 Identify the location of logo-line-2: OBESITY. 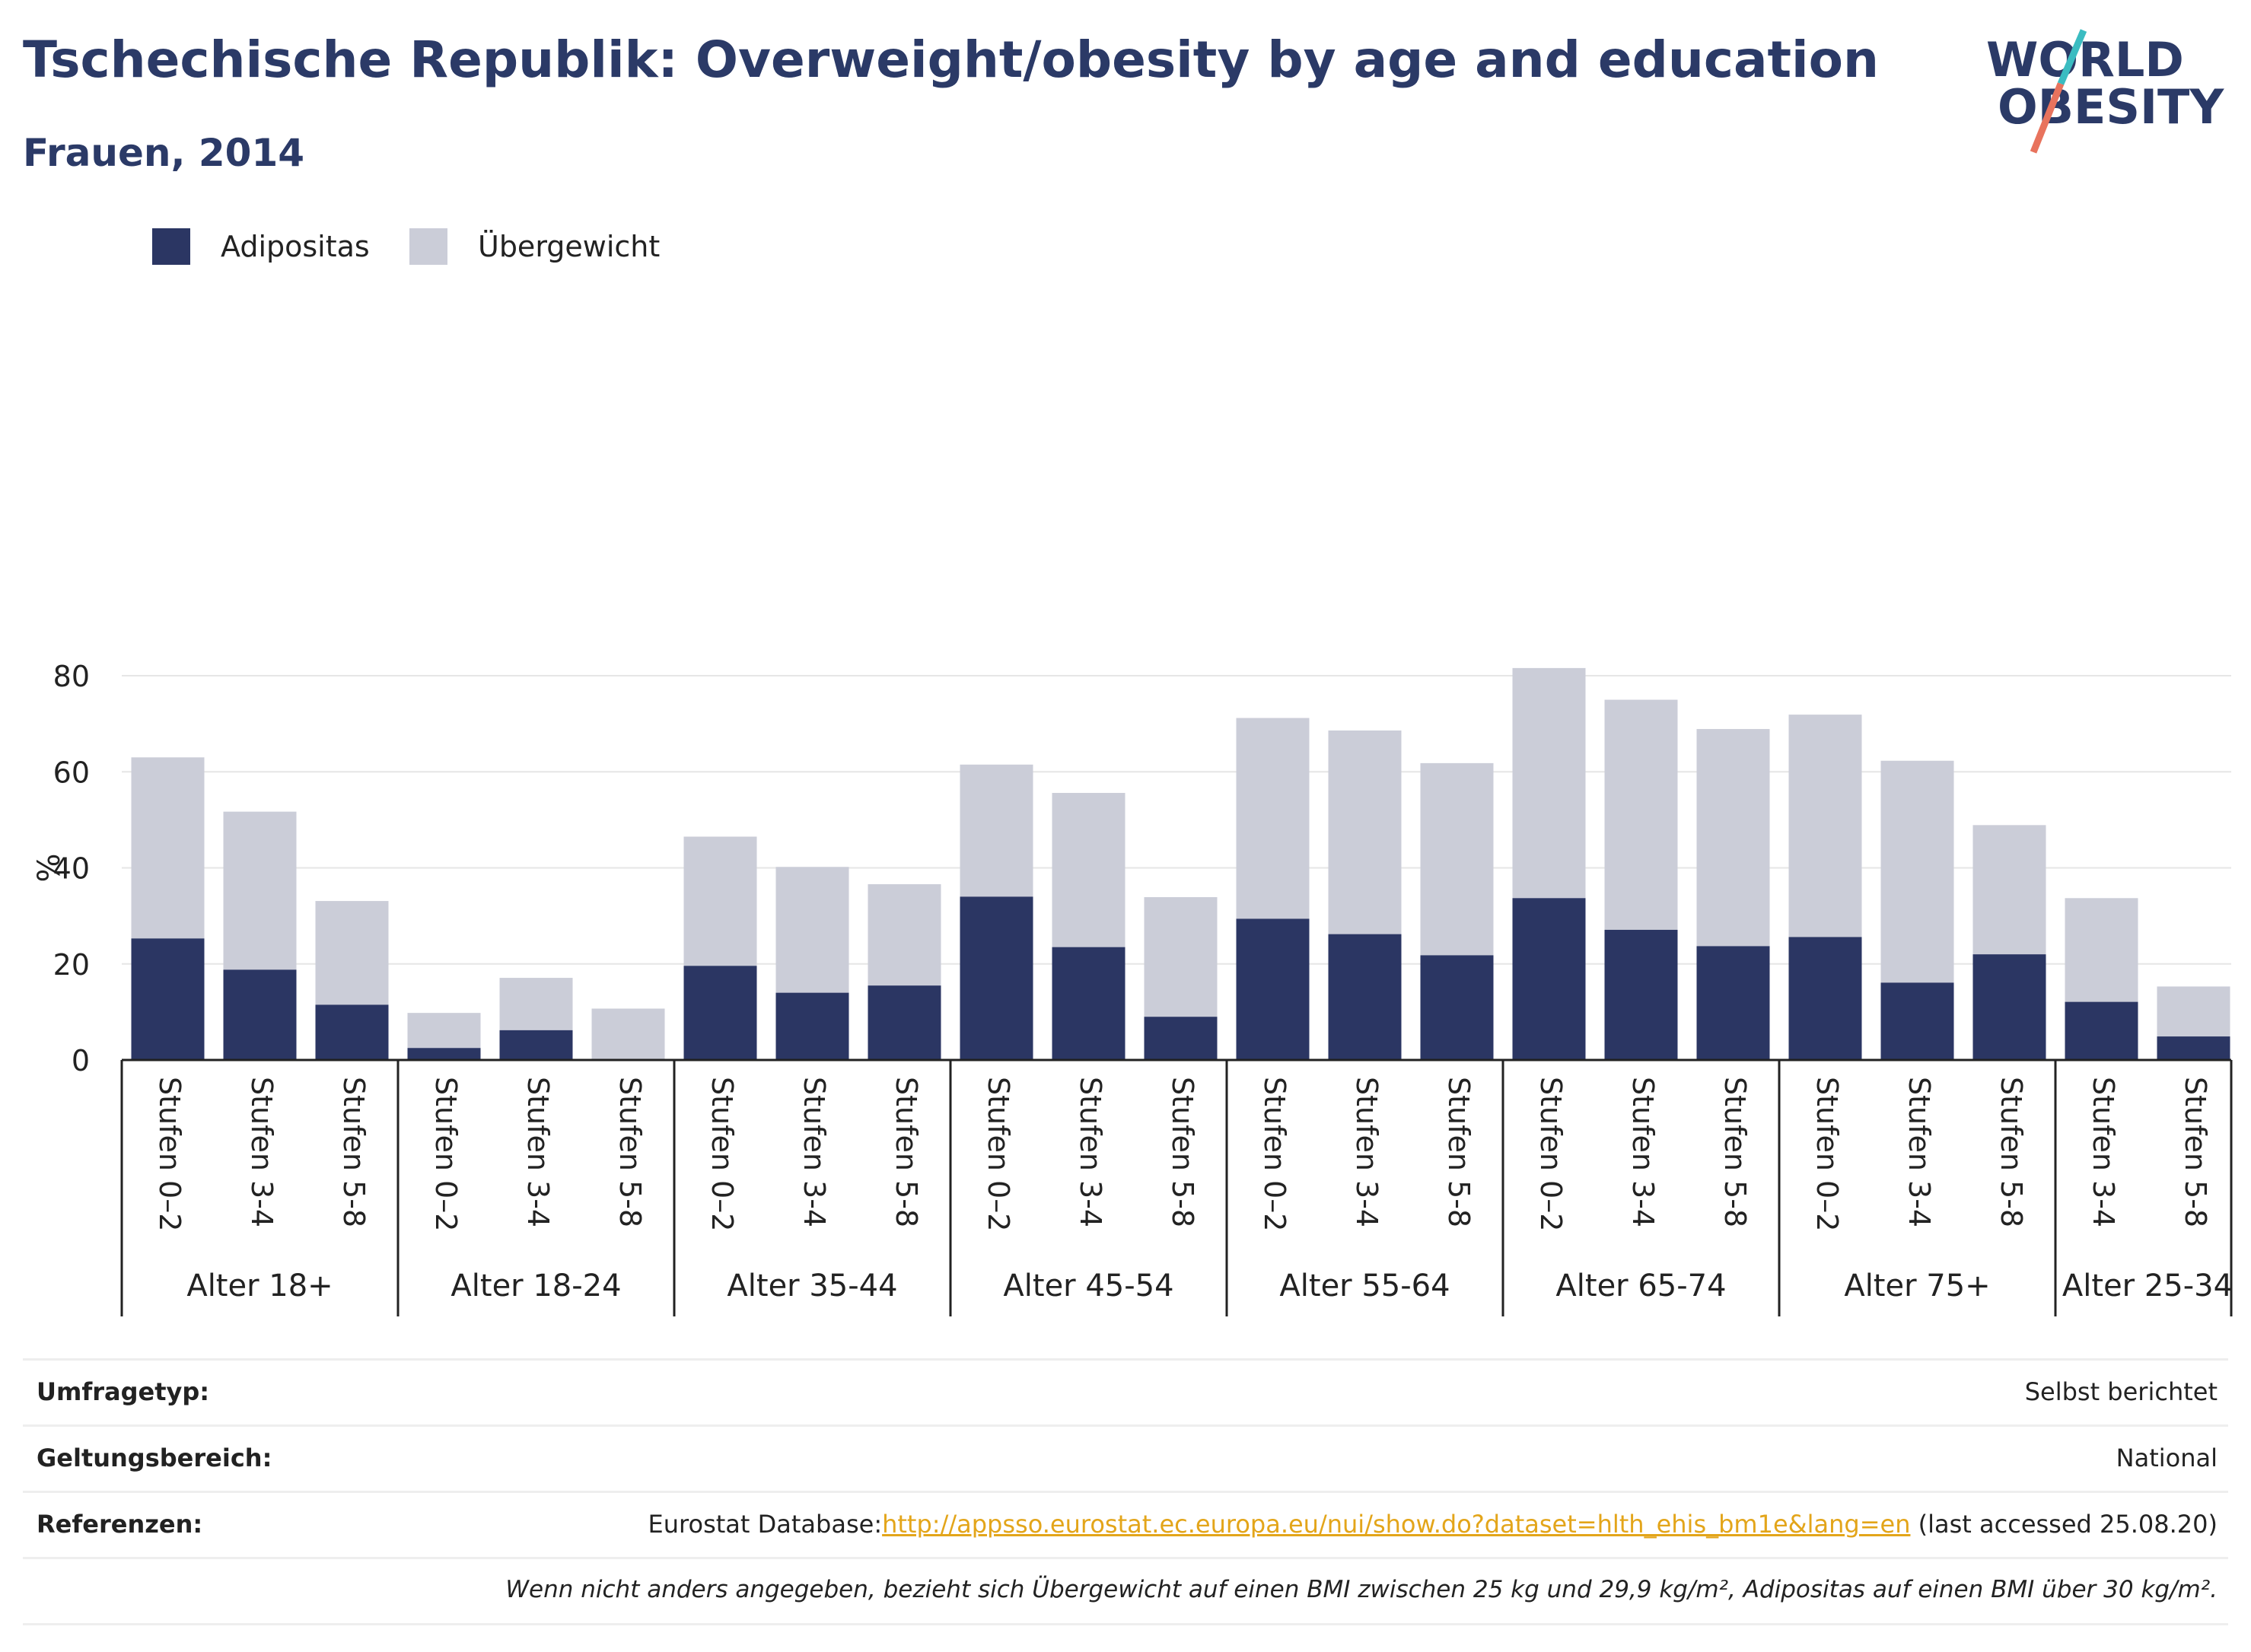
(2111, 107).